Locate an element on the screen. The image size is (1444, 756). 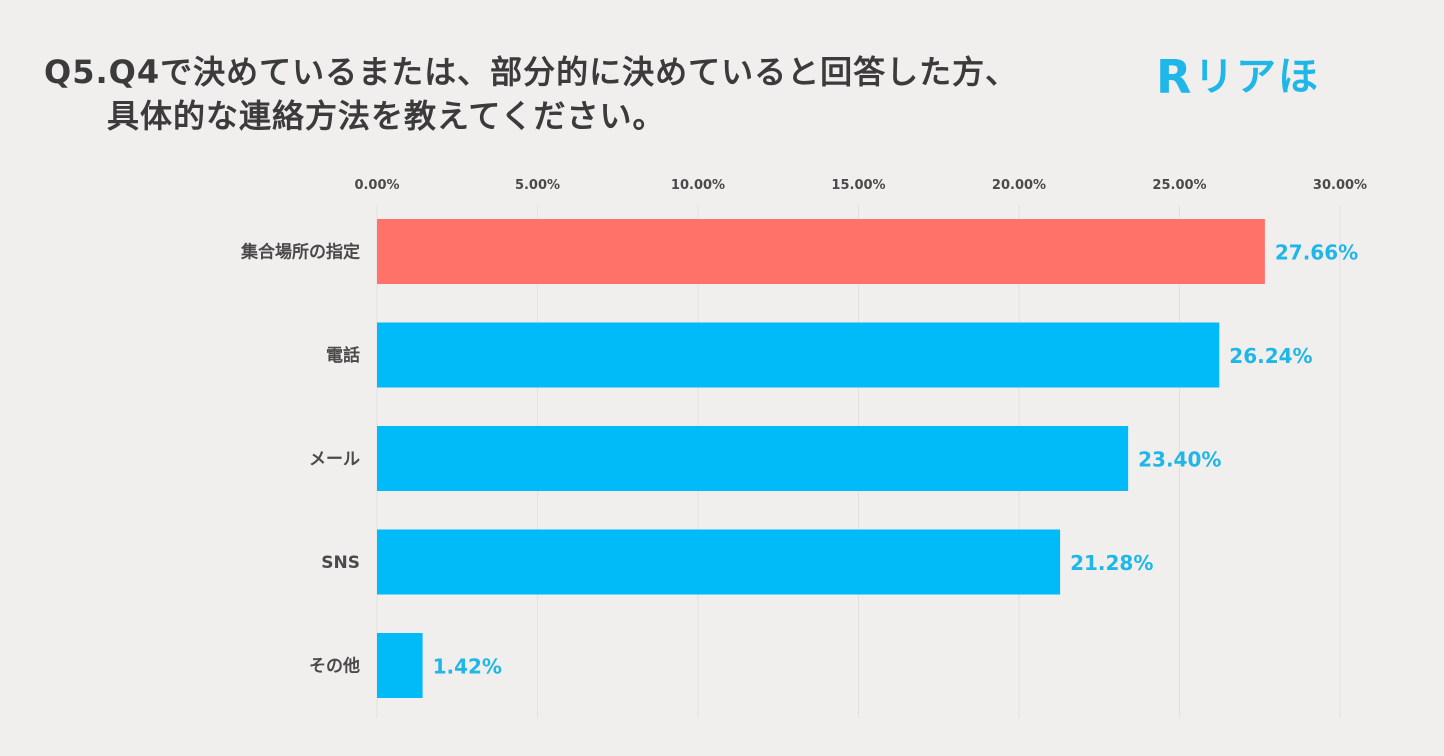
brand-logo: R リアほ is located at coordinates (1238, 77).